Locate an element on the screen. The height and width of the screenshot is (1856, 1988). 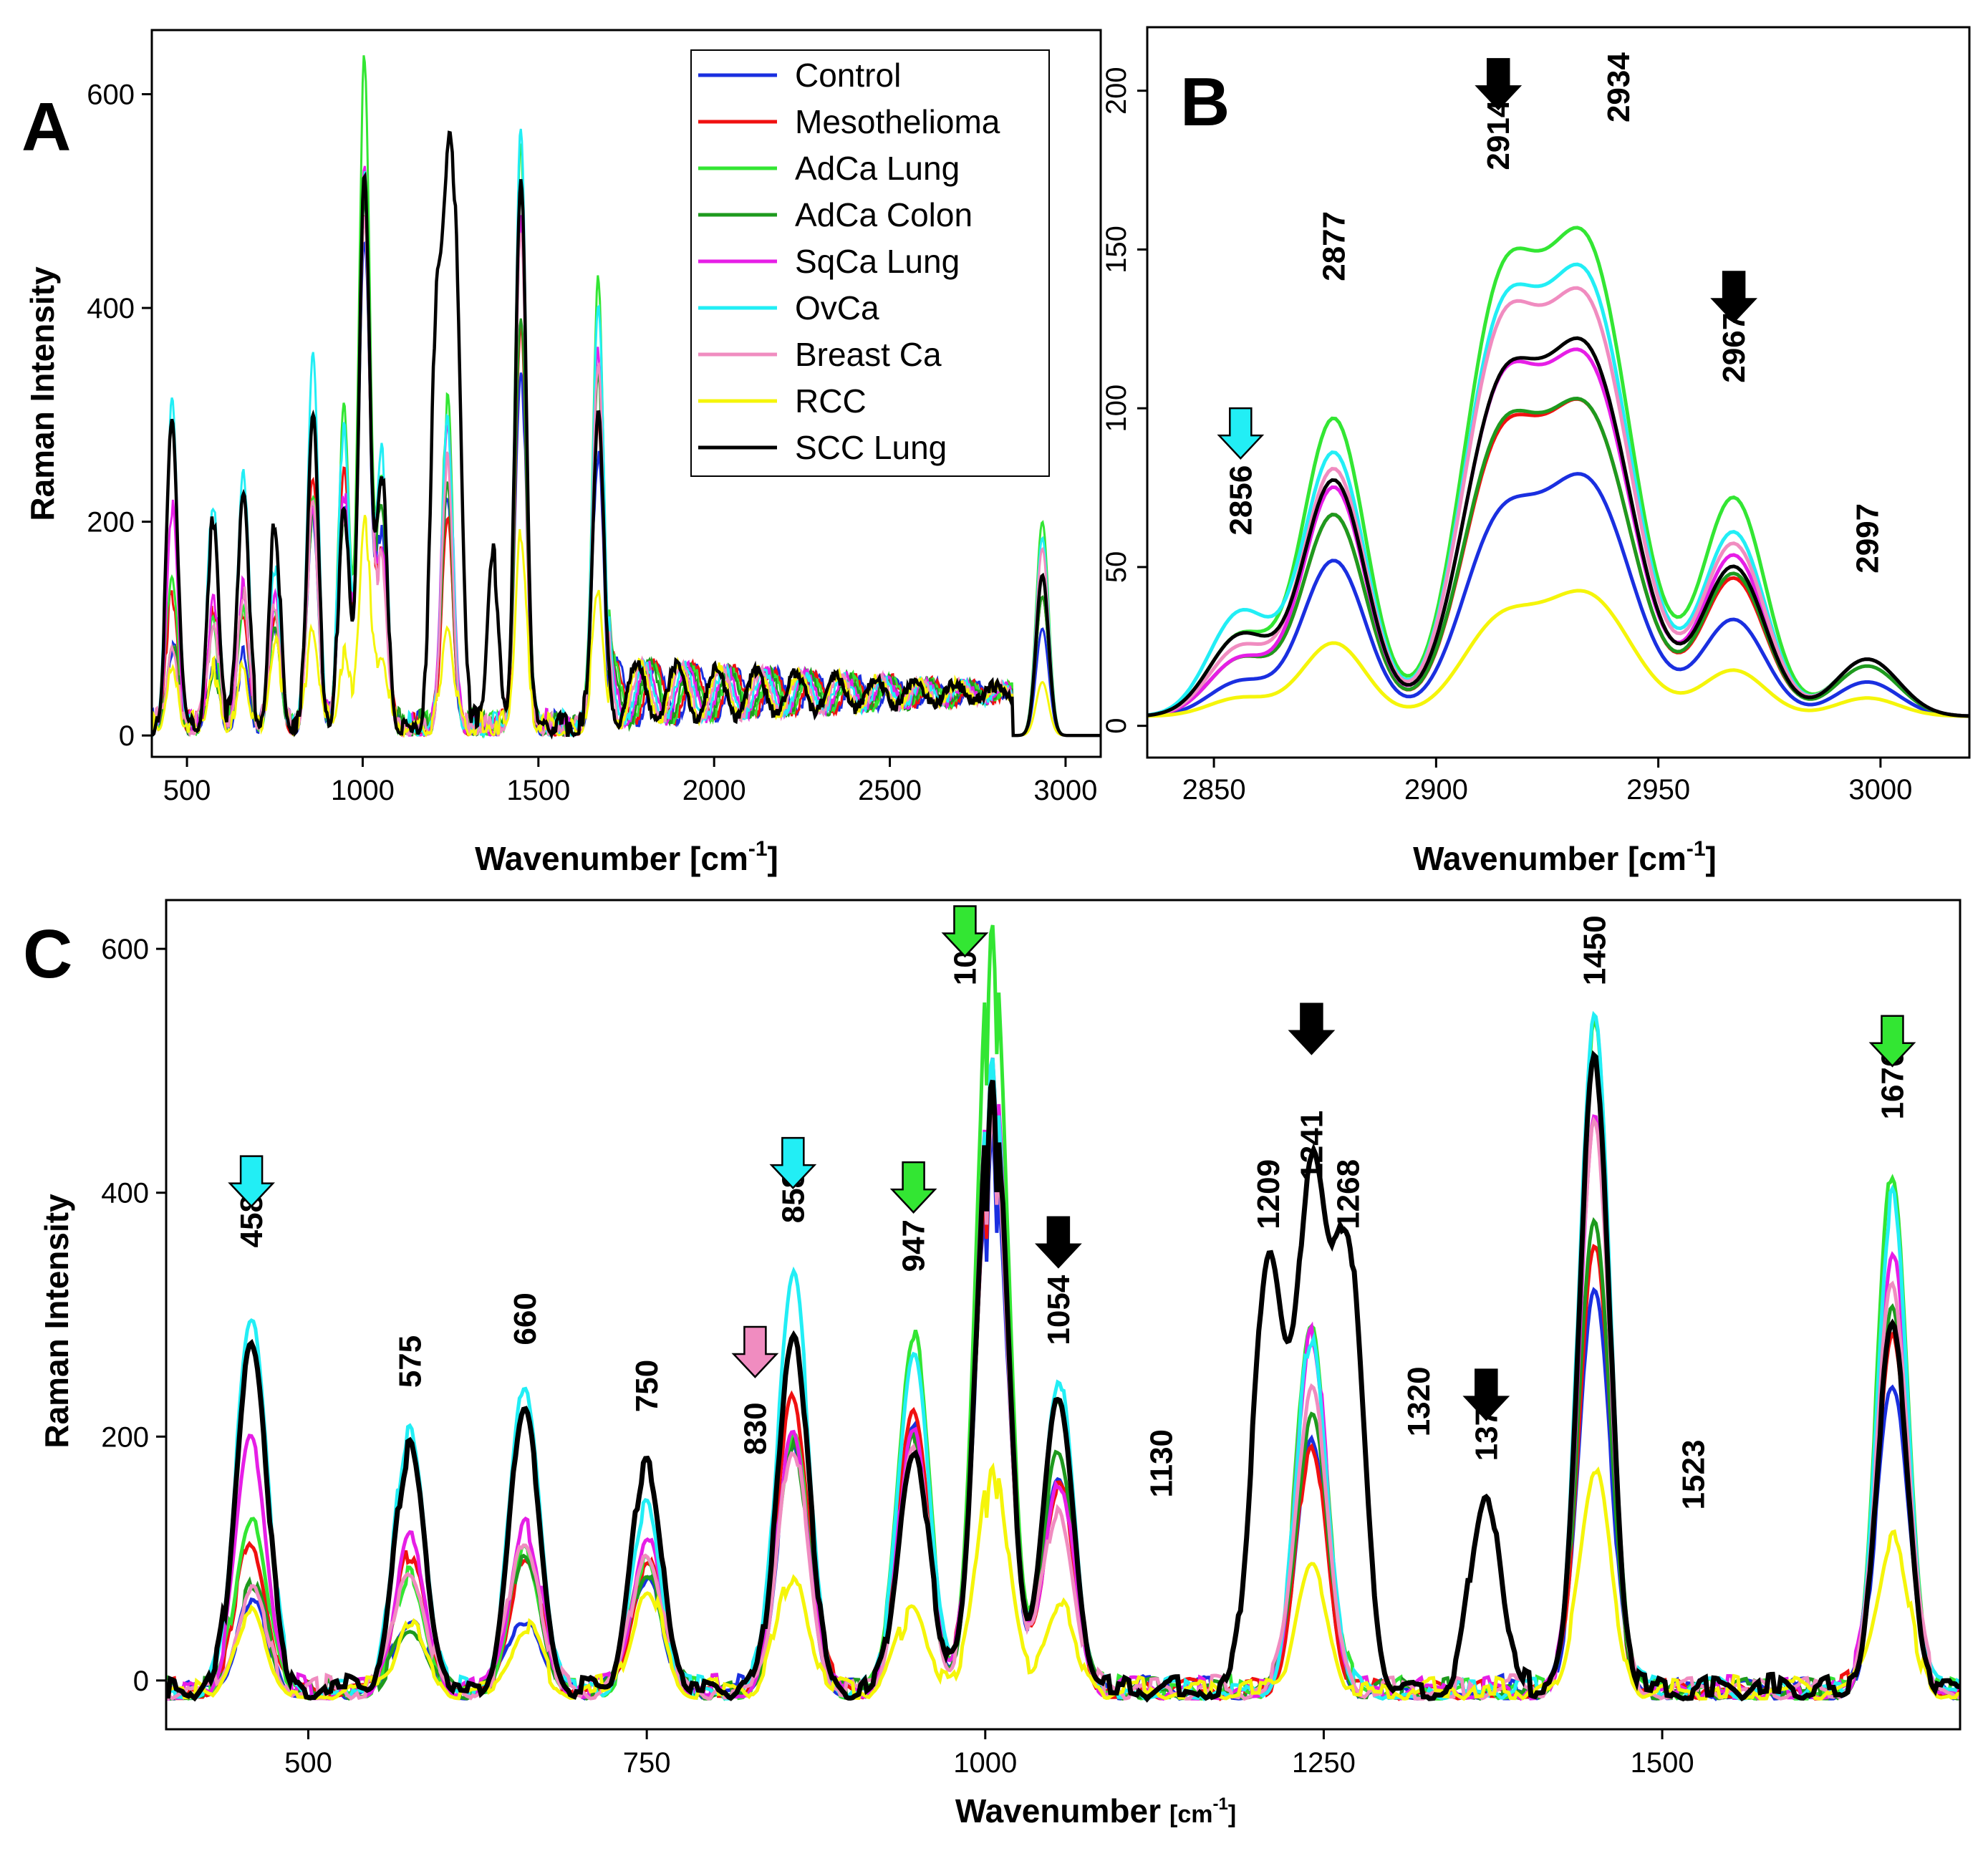
panel-b-xtick-label-2950: 2950 is located at coordinates (1658, 790).